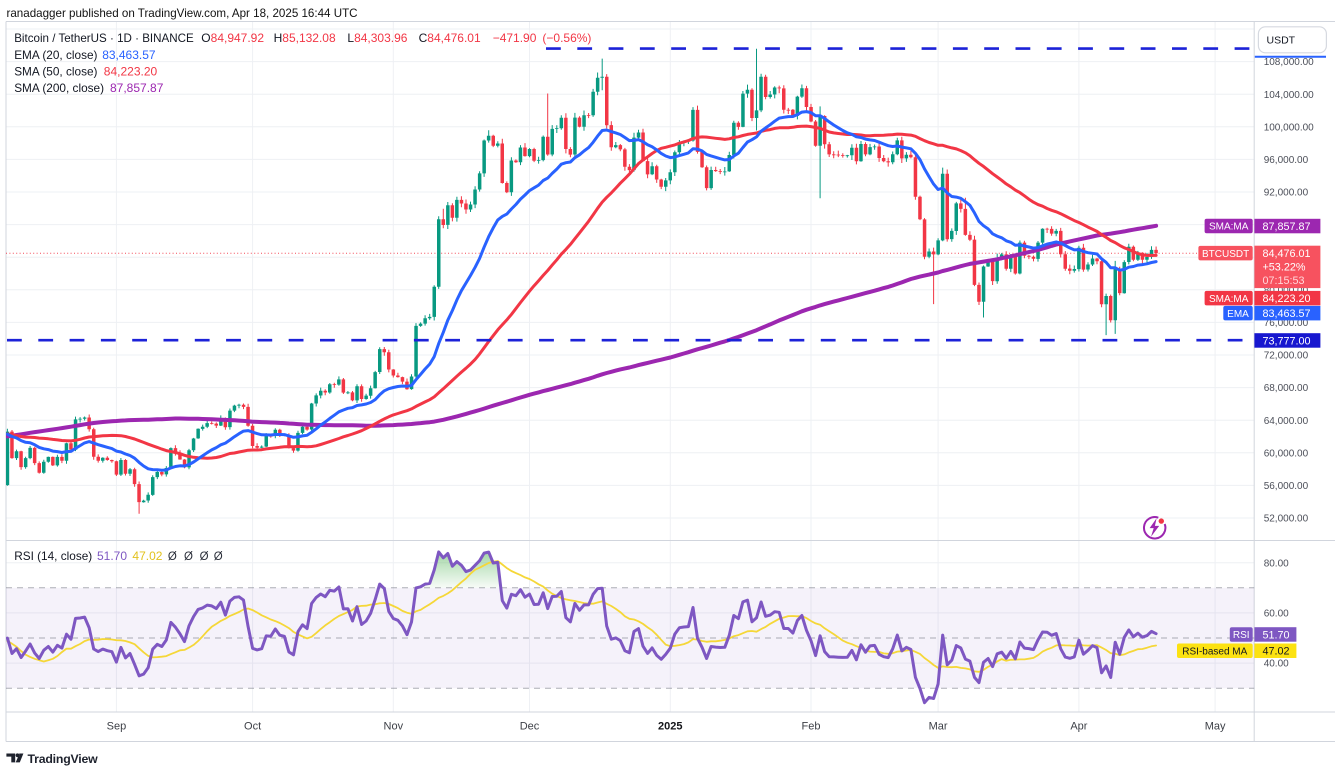 Image resolution: width=1335 pixels, height=772 pixels. I want to click on svg-text: RSI (14, close), so click(53, 556).